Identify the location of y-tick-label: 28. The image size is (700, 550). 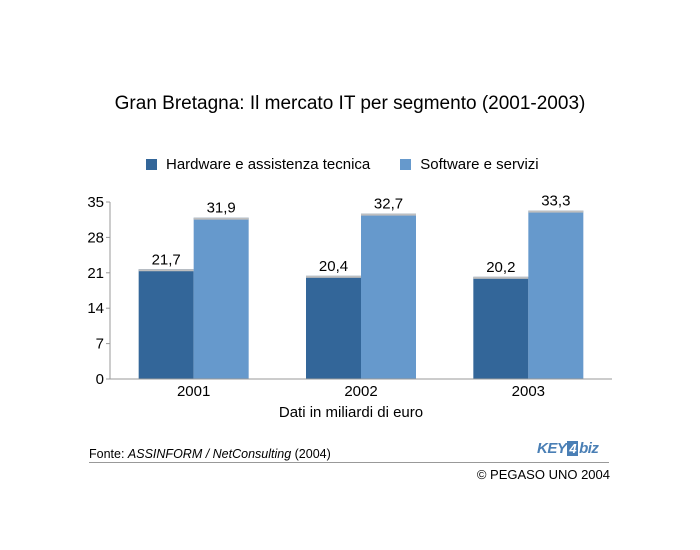
(95, 237).